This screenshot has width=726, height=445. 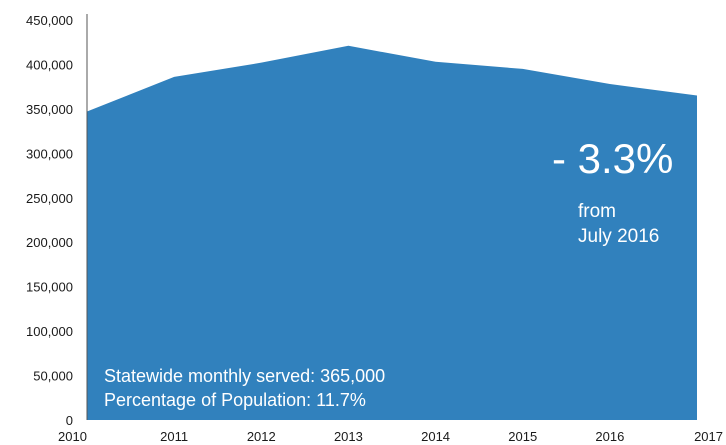 I want to click on y-tick-label: 300,000, so click(x=49, y=153).